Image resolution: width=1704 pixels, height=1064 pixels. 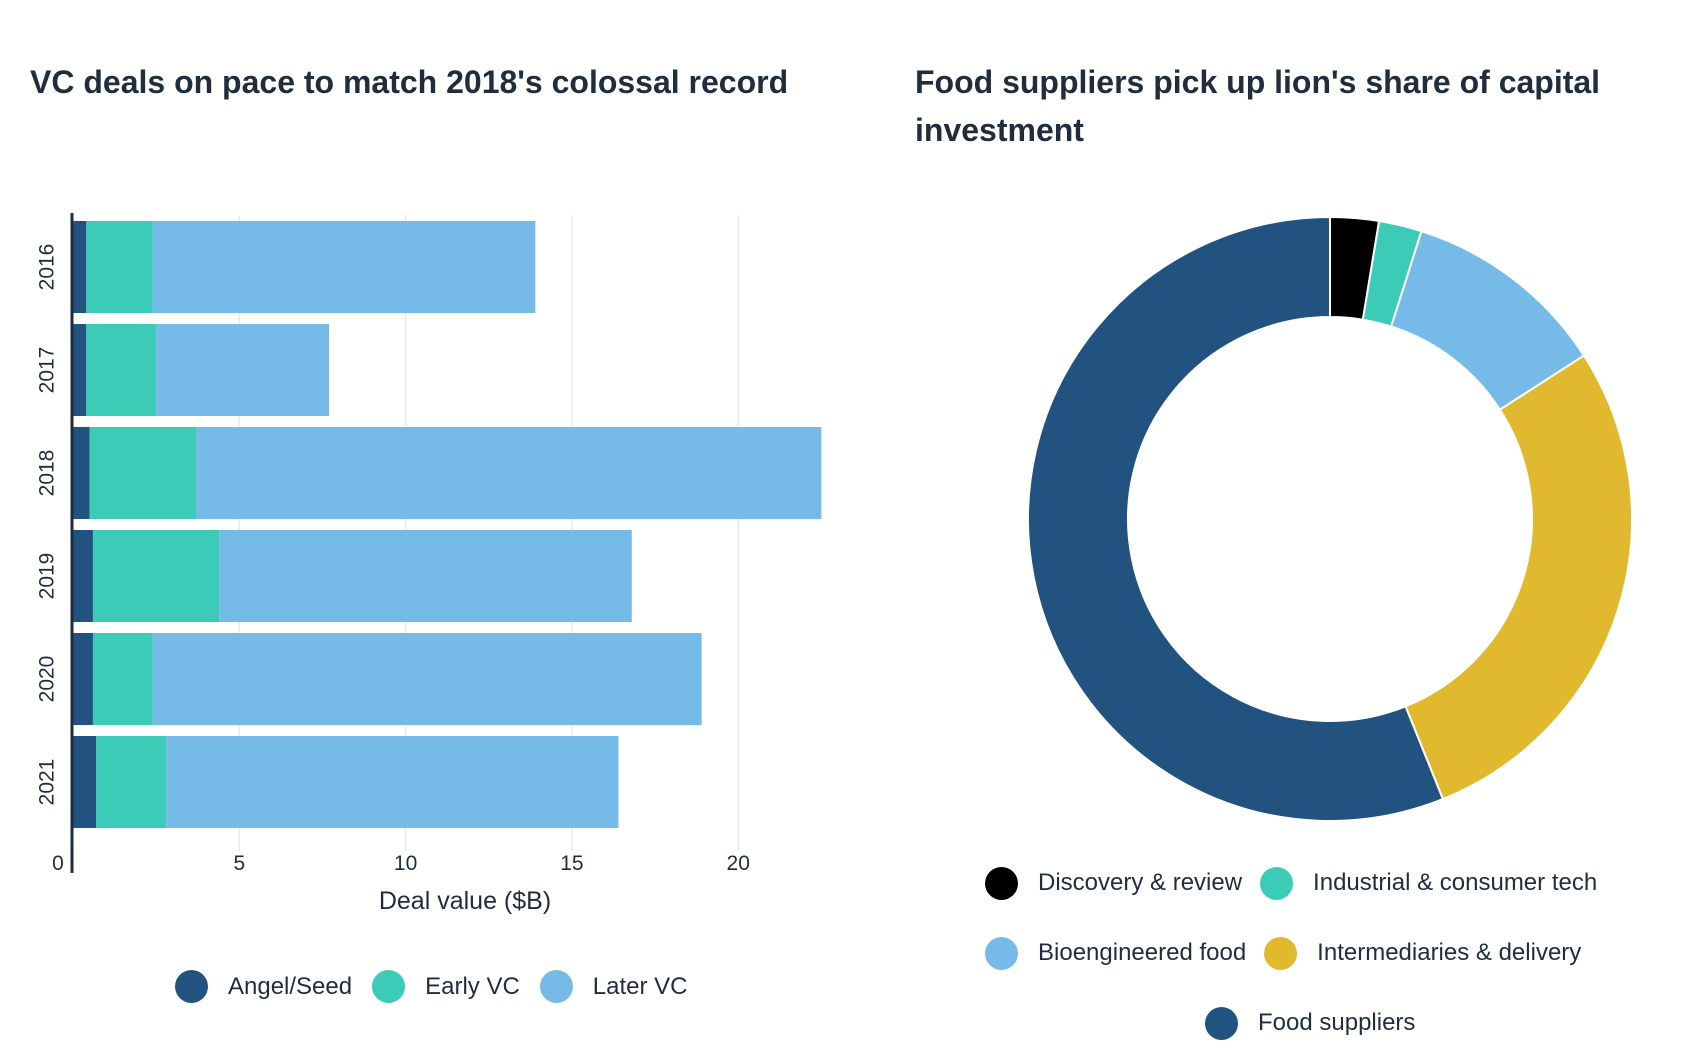 What do you see at coordinates (85, 782) in the screenshot?
I see `bar-2021-angel-seed` at bounding box center [85, 782].